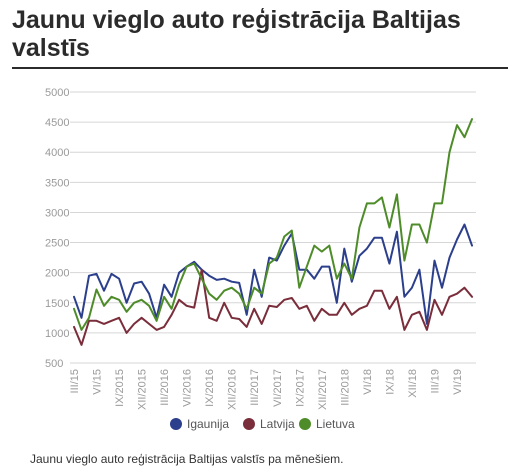 The image size is (520, 476). I want to click on x-tick-label: VI/2017, so click(278, 388).